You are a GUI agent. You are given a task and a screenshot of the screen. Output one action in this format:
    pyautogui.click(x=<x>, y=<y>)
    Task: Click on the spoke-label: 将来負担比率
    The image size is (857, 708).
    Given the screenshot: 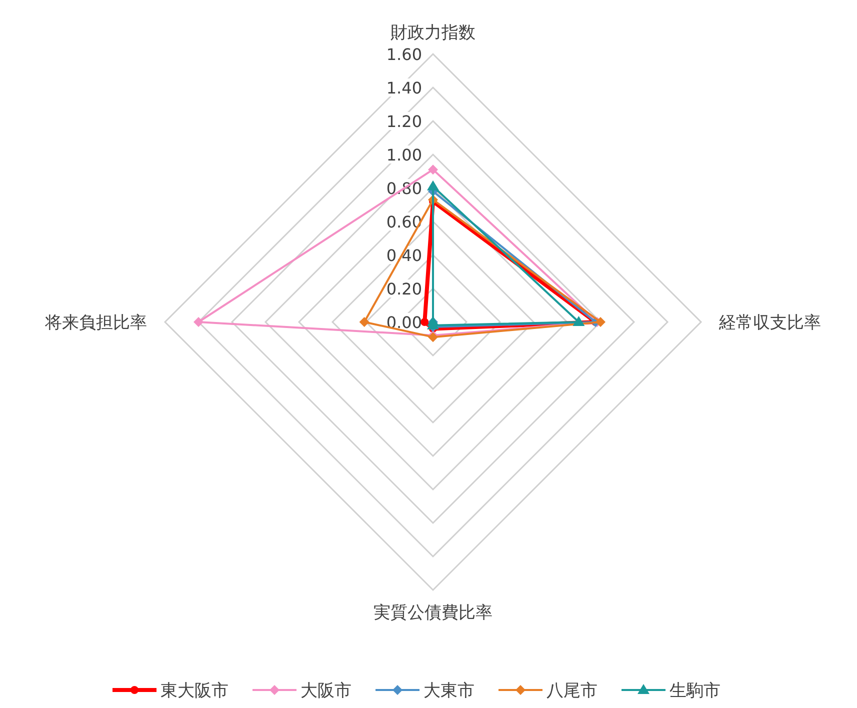 What is the action you would take?
    pyautogui.click(x=95, y=323)
    